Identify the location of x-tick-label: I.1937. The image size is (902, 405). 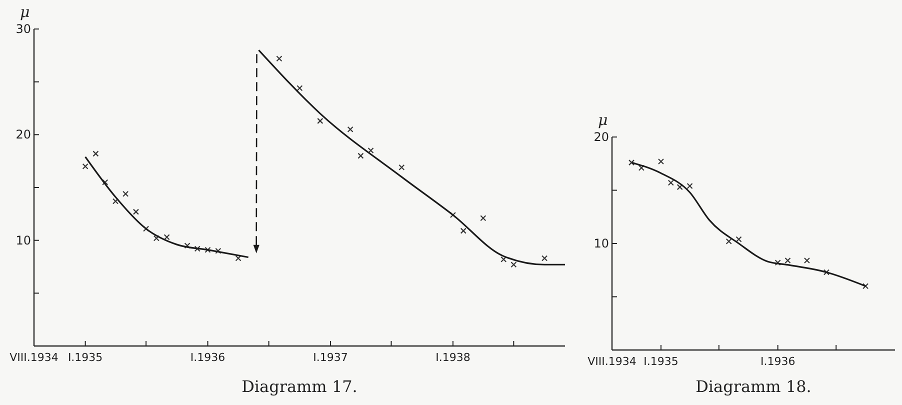
(330, 357).